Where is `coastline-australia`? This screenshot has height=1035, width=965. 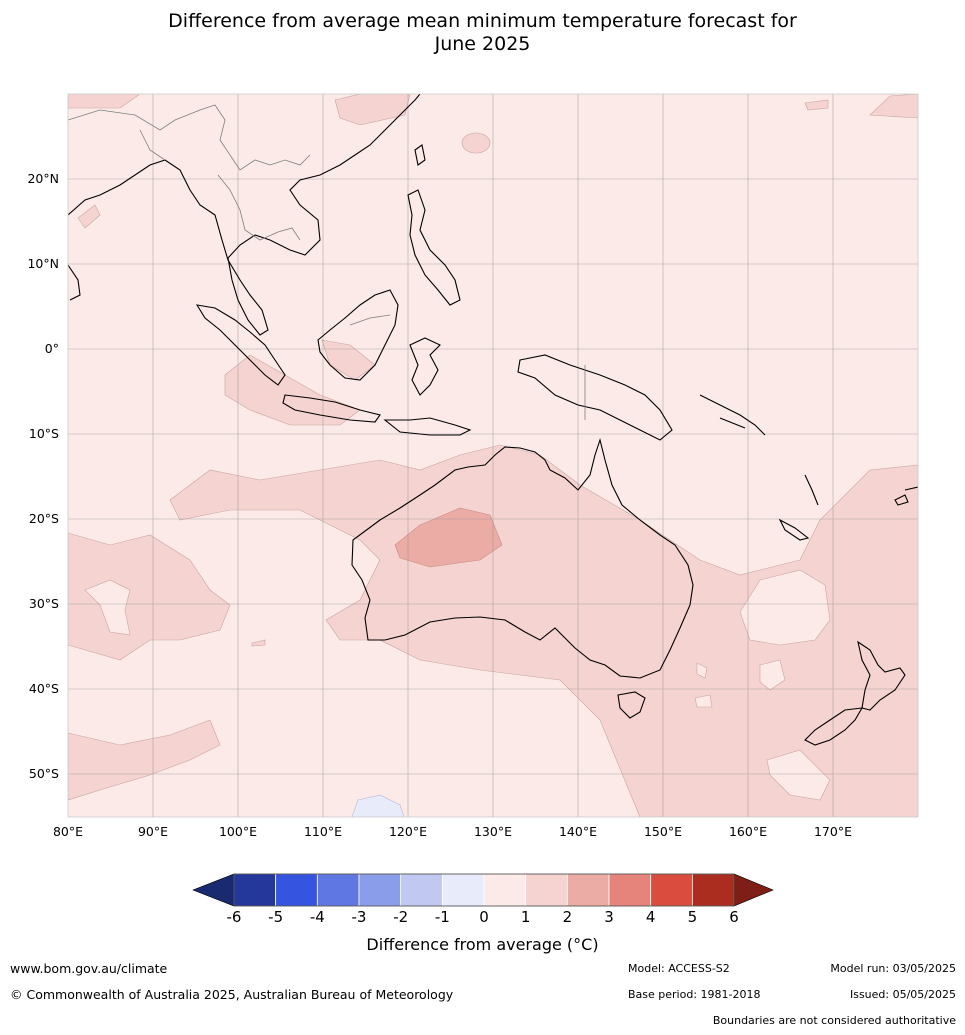
coastline-australia is located at coordinates (522, 558).